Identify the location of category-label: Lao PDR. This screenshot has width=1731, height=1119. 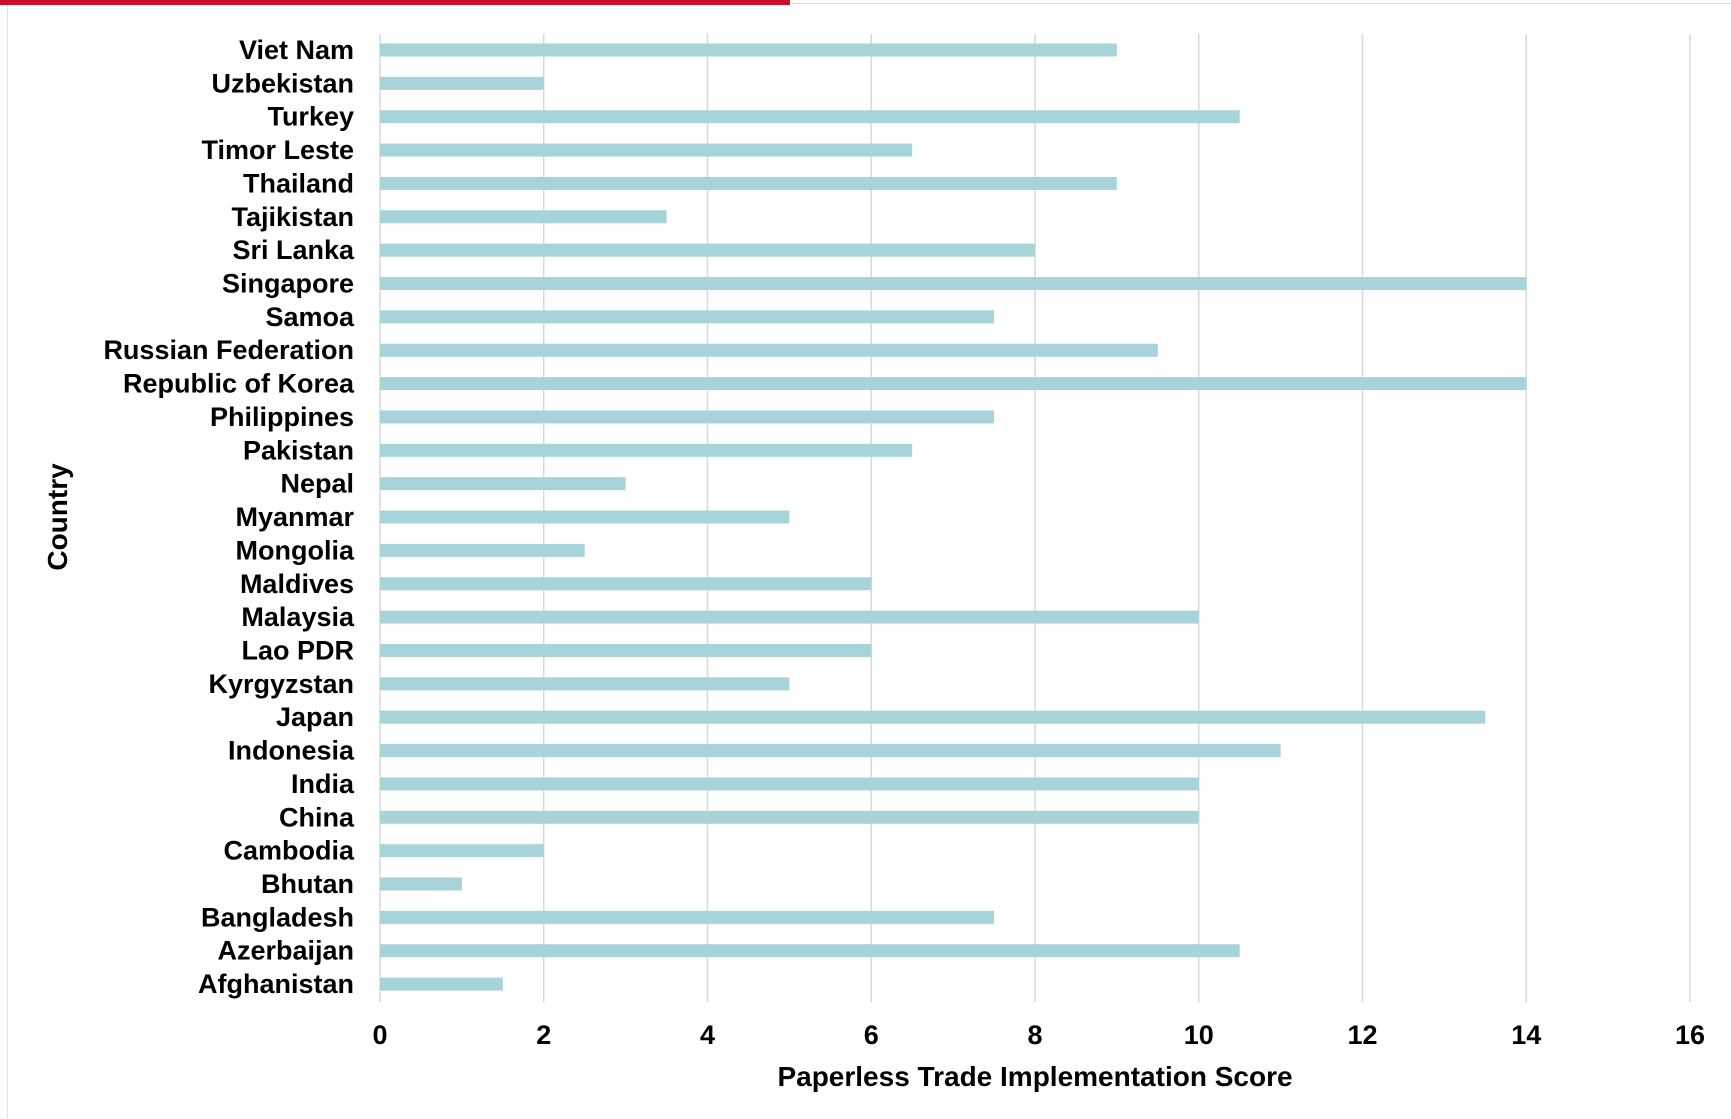
(297, 650).